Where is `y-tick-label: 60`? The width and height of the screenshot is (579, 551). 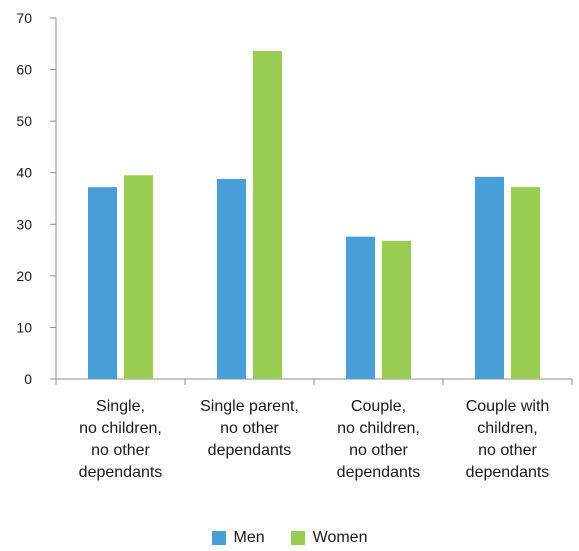
y-tick-label: 60 is located at coordinates (24, 70).